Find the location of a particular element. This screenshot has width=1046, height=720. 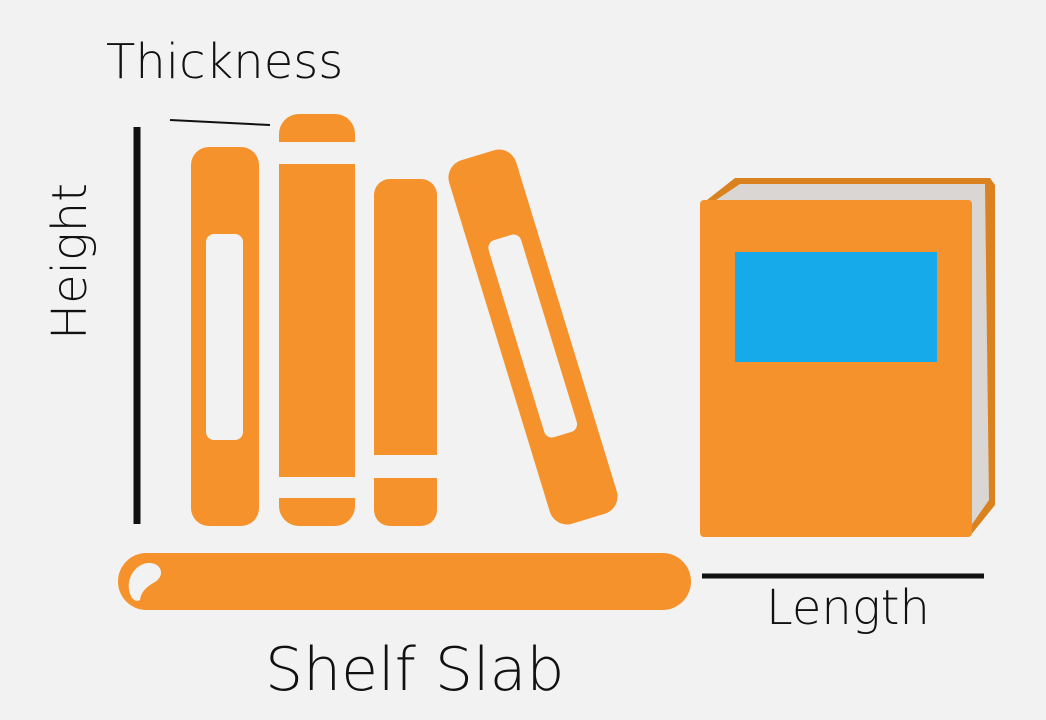

book-cover is located at coordinates (847, 357).